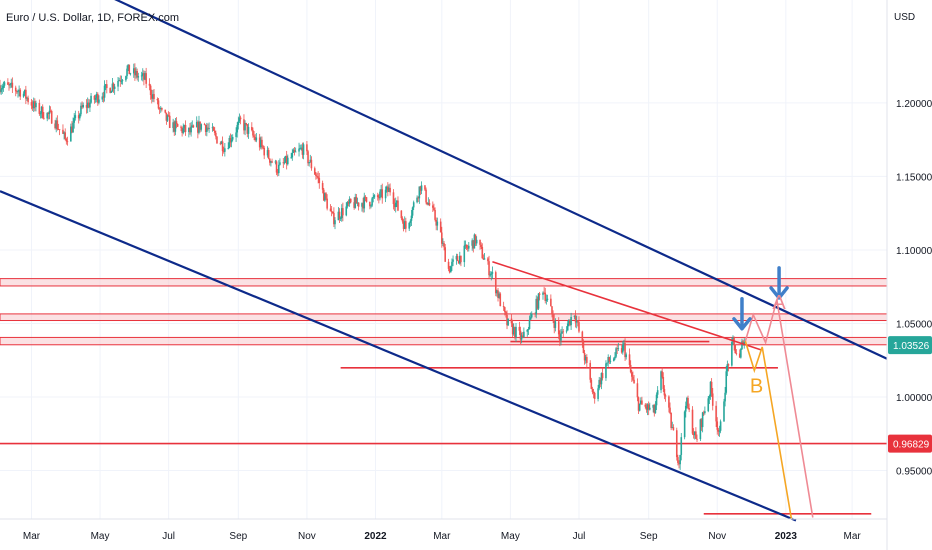 This screenshot has width=932, height=550. I want to click on projection-path-orange, so click(768, 430).